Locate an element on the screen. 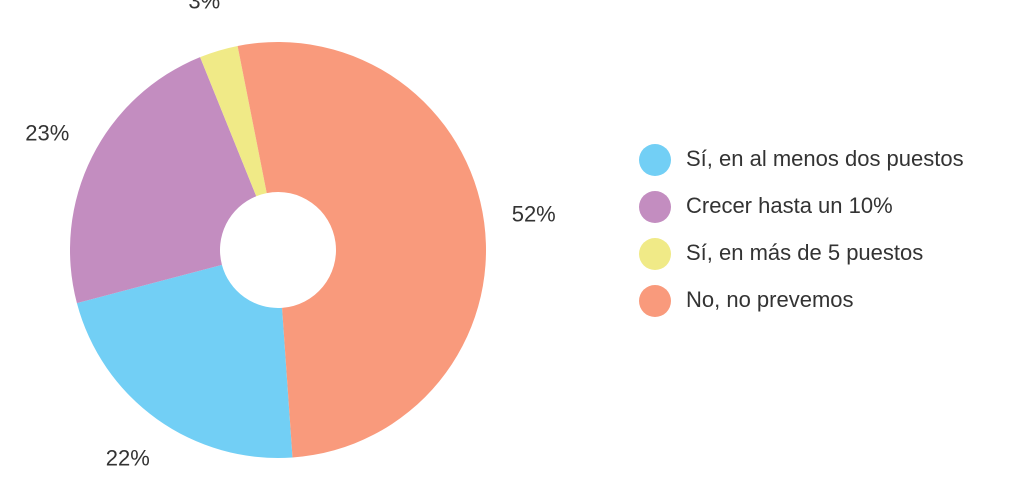 The width and height of the screenshot is (1027, 477). data-label: 52% is located at coordinates (534, 214).